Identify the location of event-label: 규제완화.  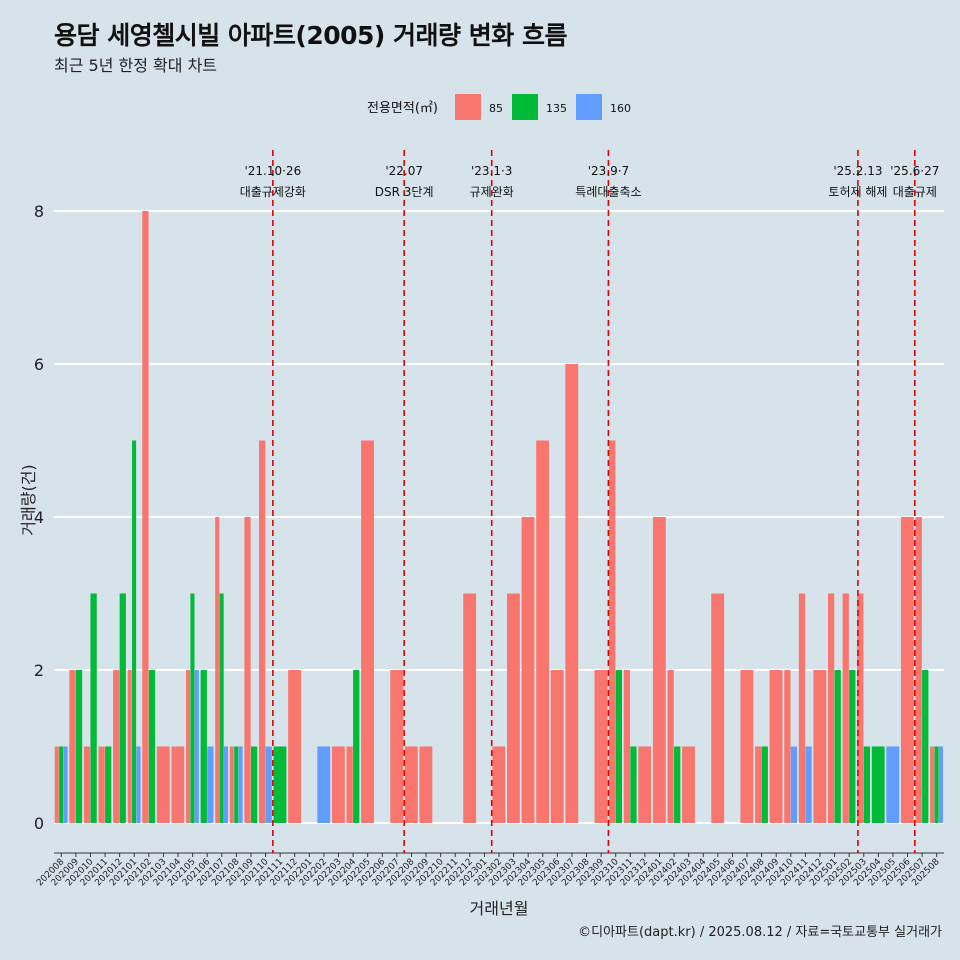
(492, 192).